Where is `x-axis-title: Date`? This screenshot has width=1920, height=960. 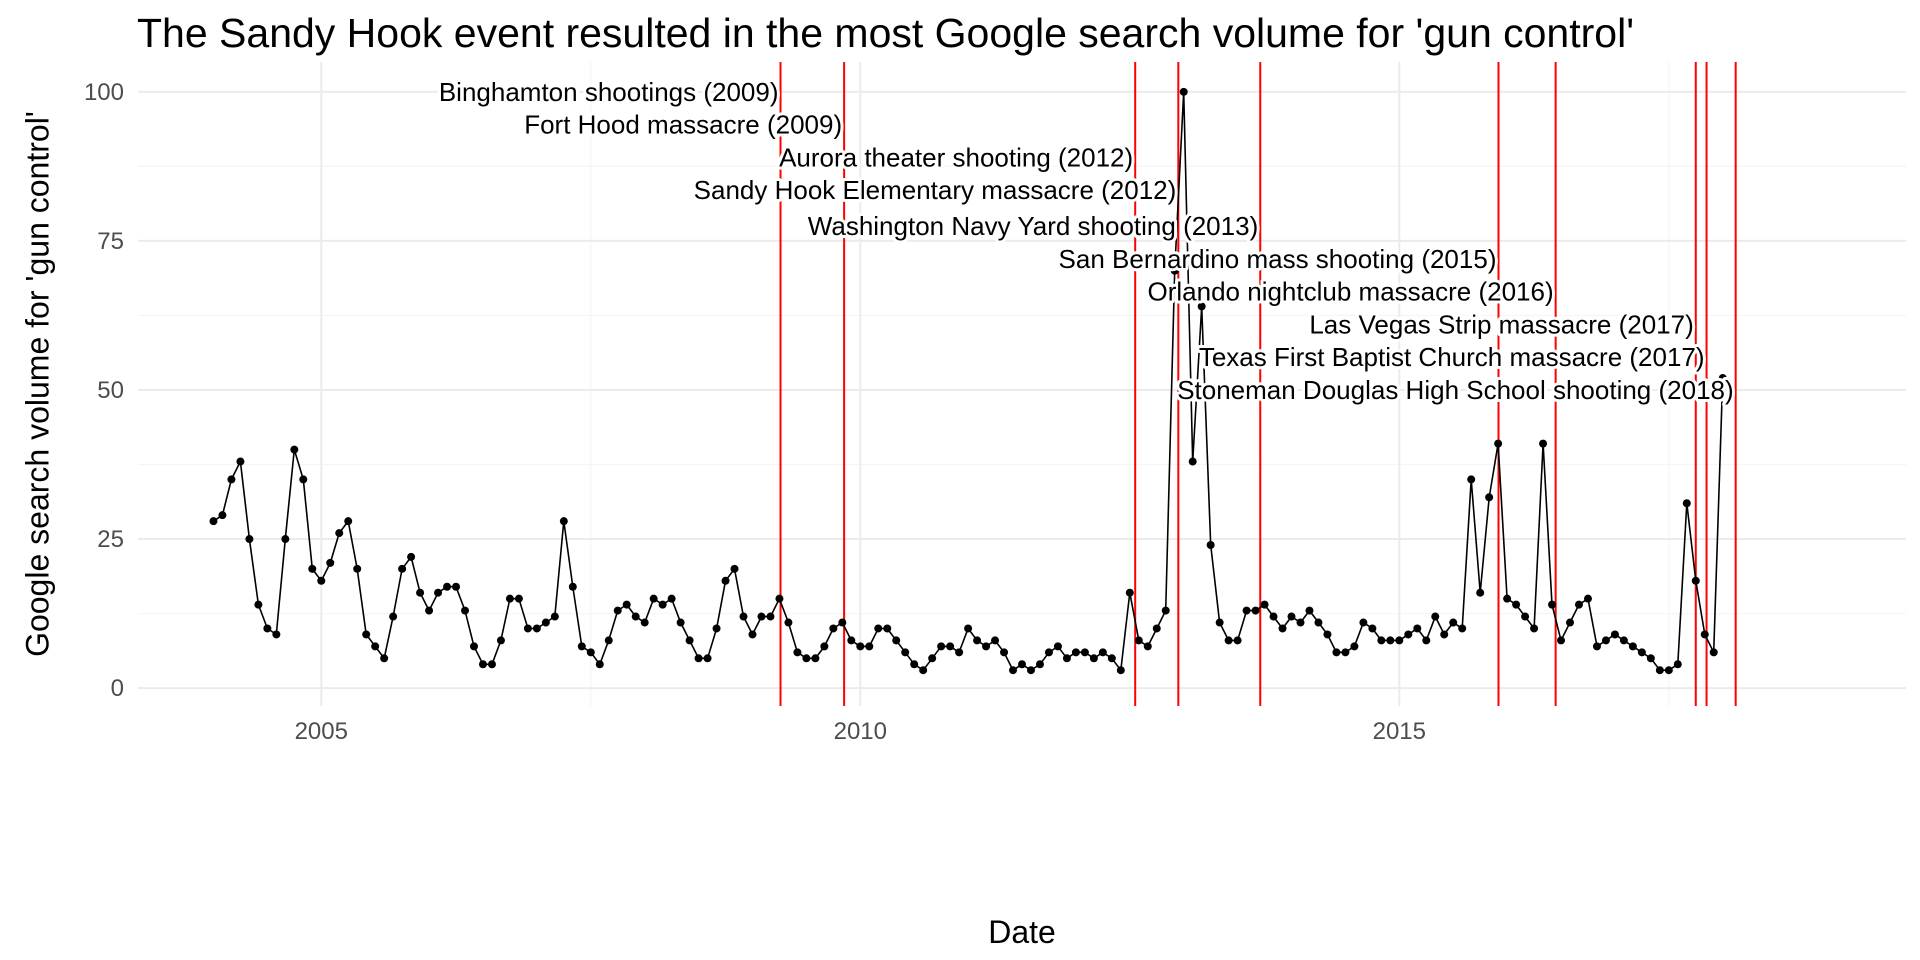 x-axis-title: Date is located at coordinates (1022, 932).